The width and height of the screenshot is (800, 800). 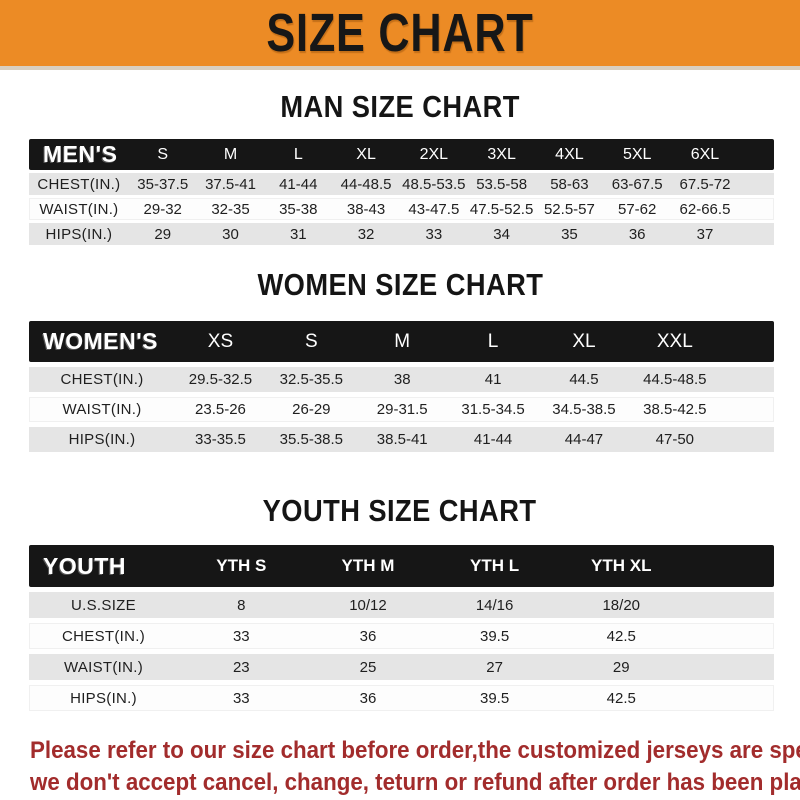 What do you see at coordinates (241, 636) in the screenshot?
I see `youth-cell-1-0: 33` at bounding box center [241, 636].